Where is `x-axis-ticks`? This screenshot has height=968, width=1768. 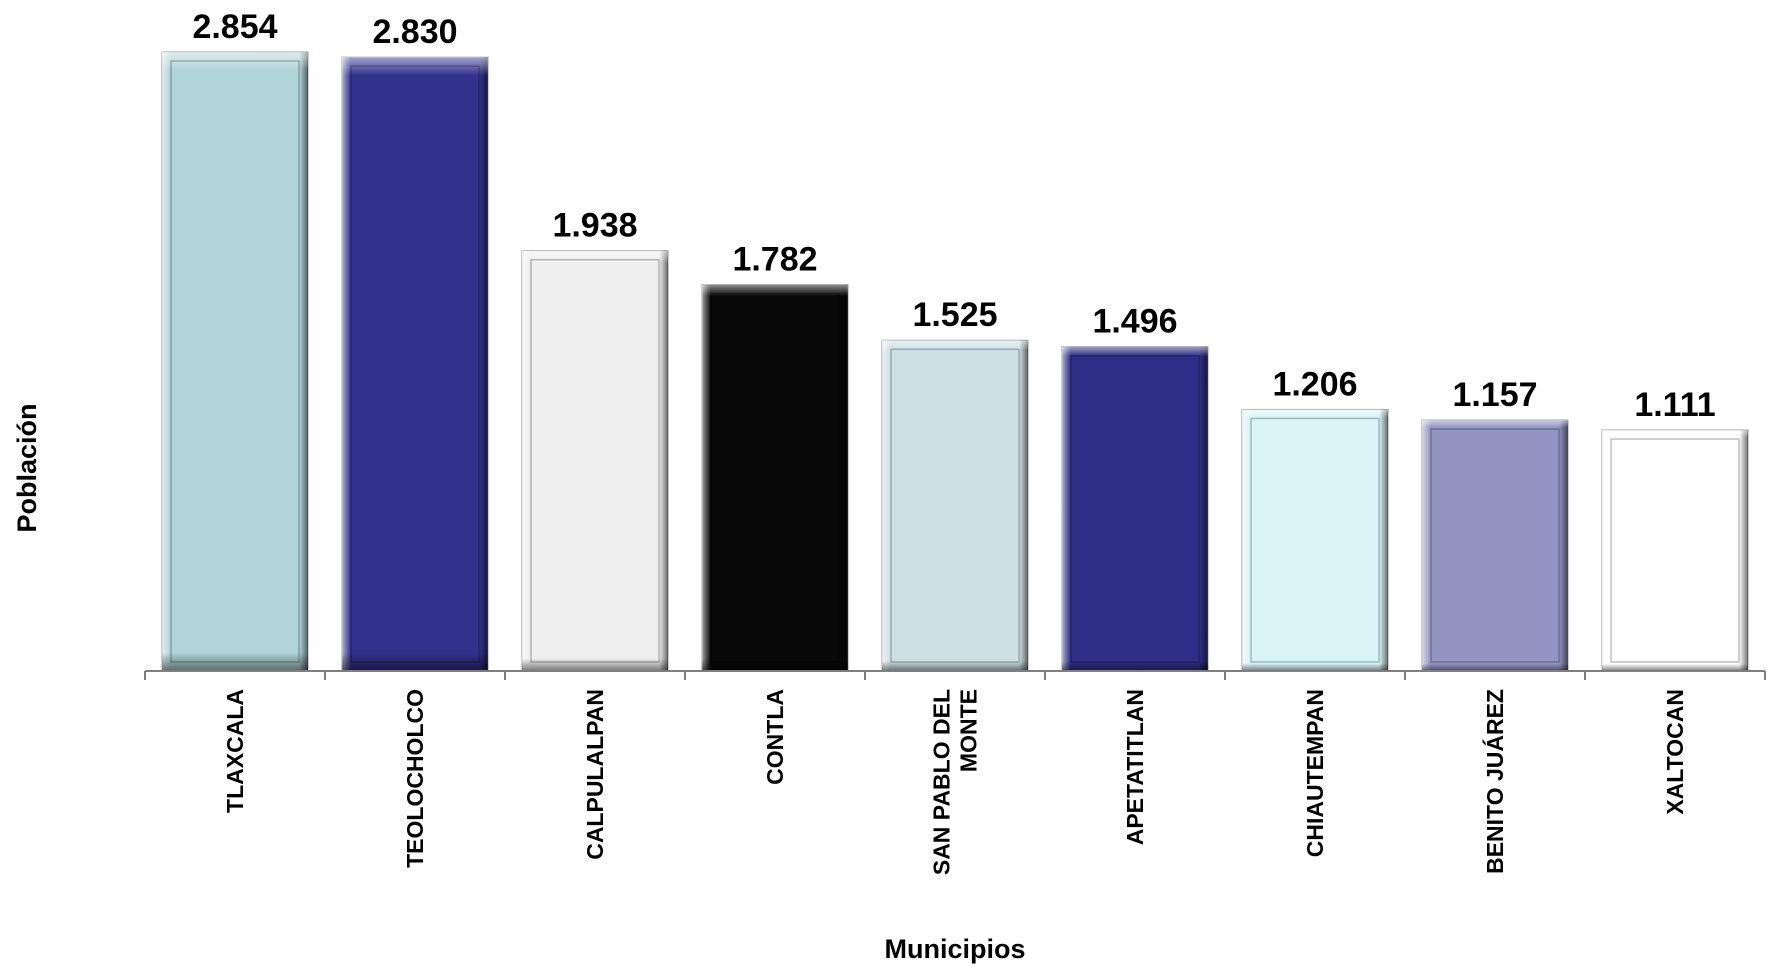 x-axis-ticks is located at coordinates (955, 675).